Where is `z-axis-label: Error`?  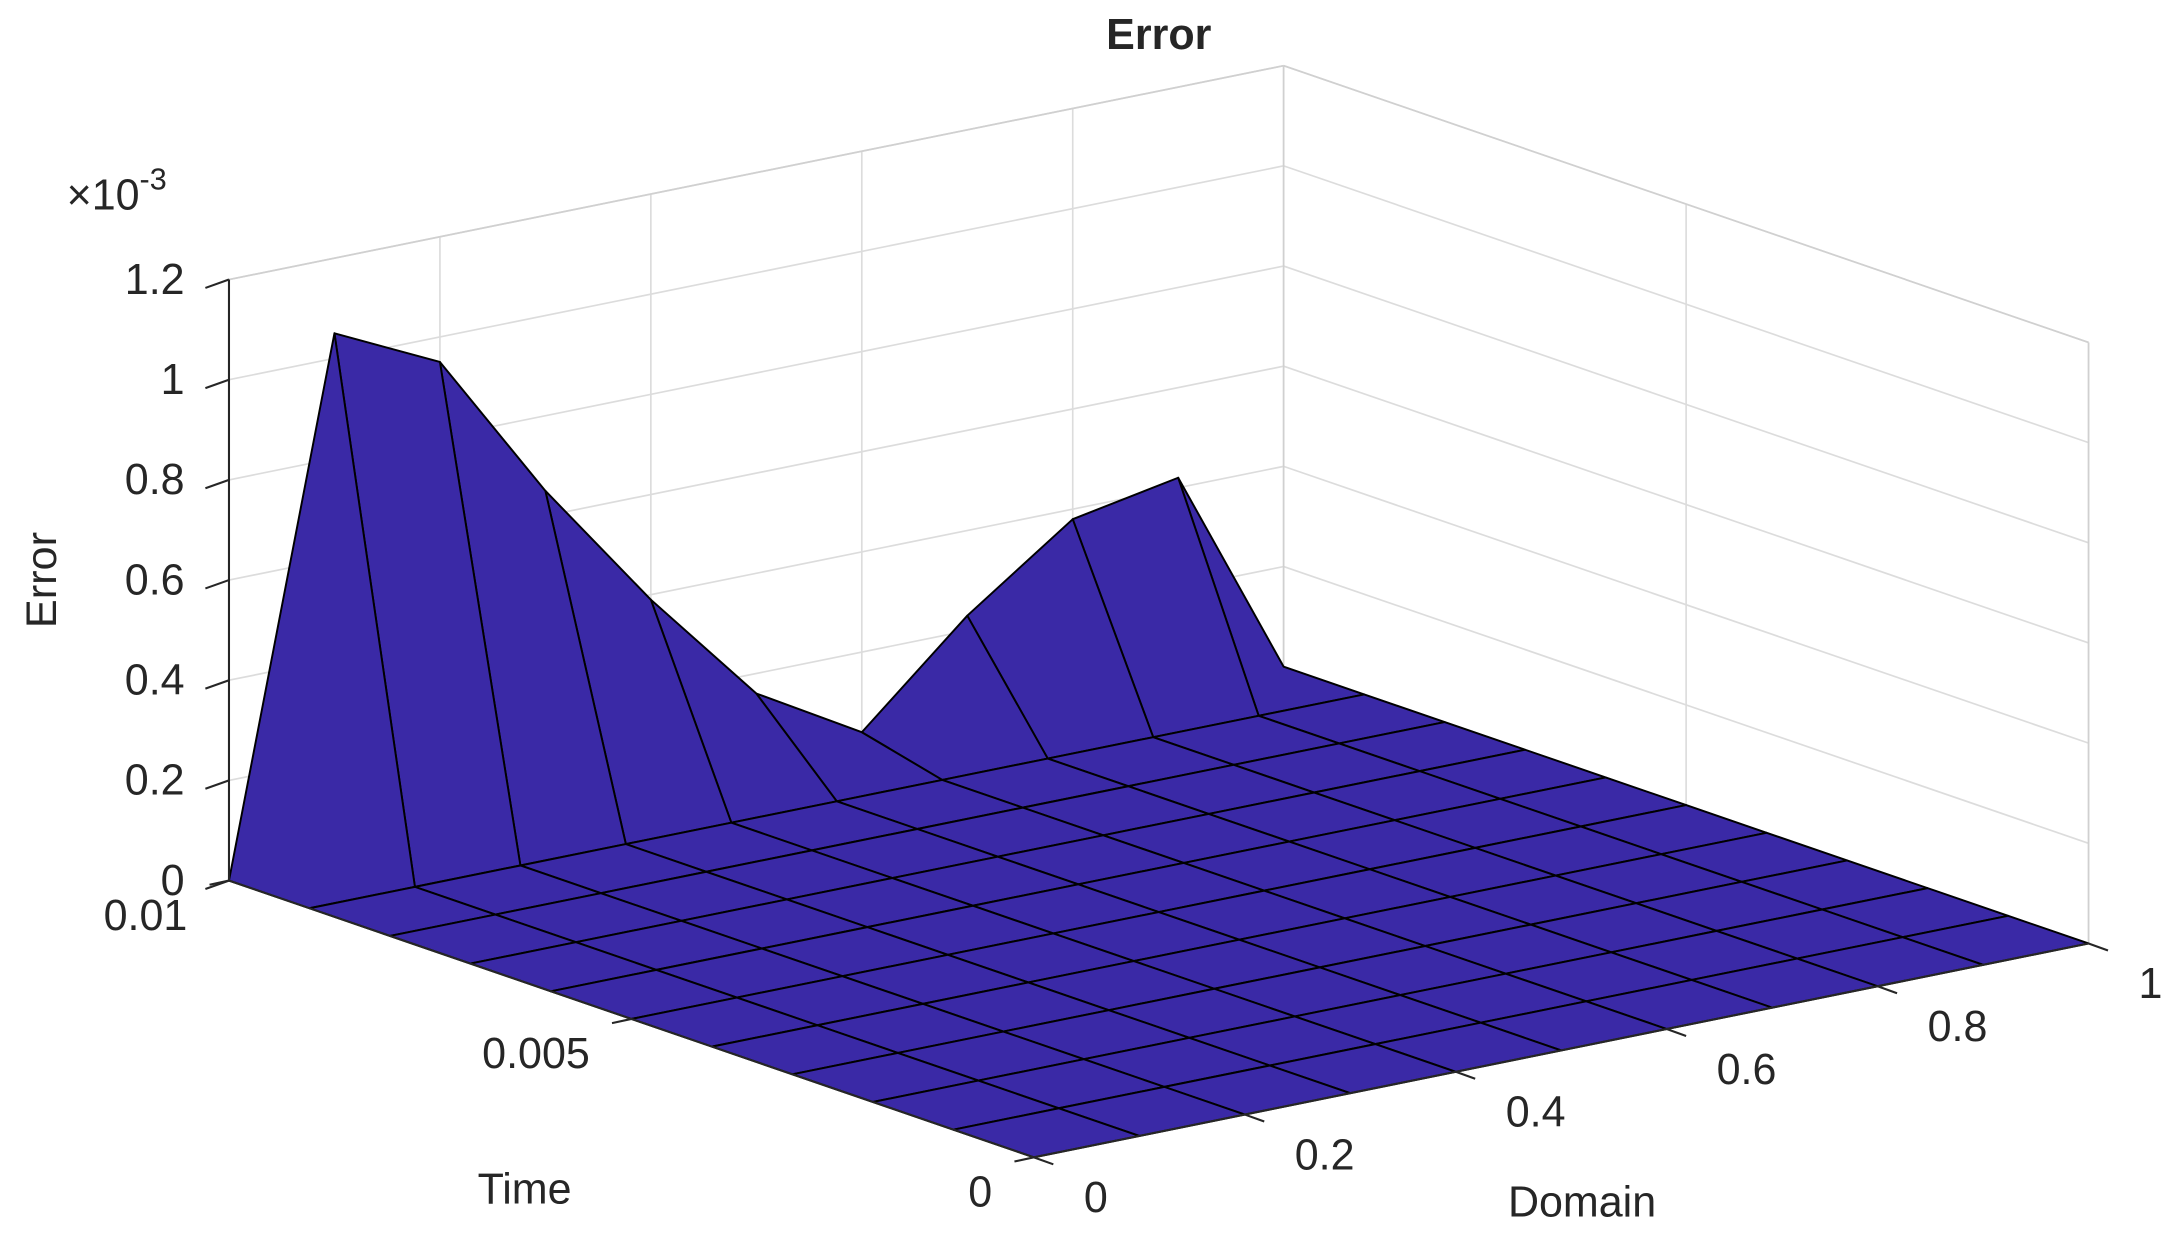 z-axis-label: Error is located at coordinates (42, 580).